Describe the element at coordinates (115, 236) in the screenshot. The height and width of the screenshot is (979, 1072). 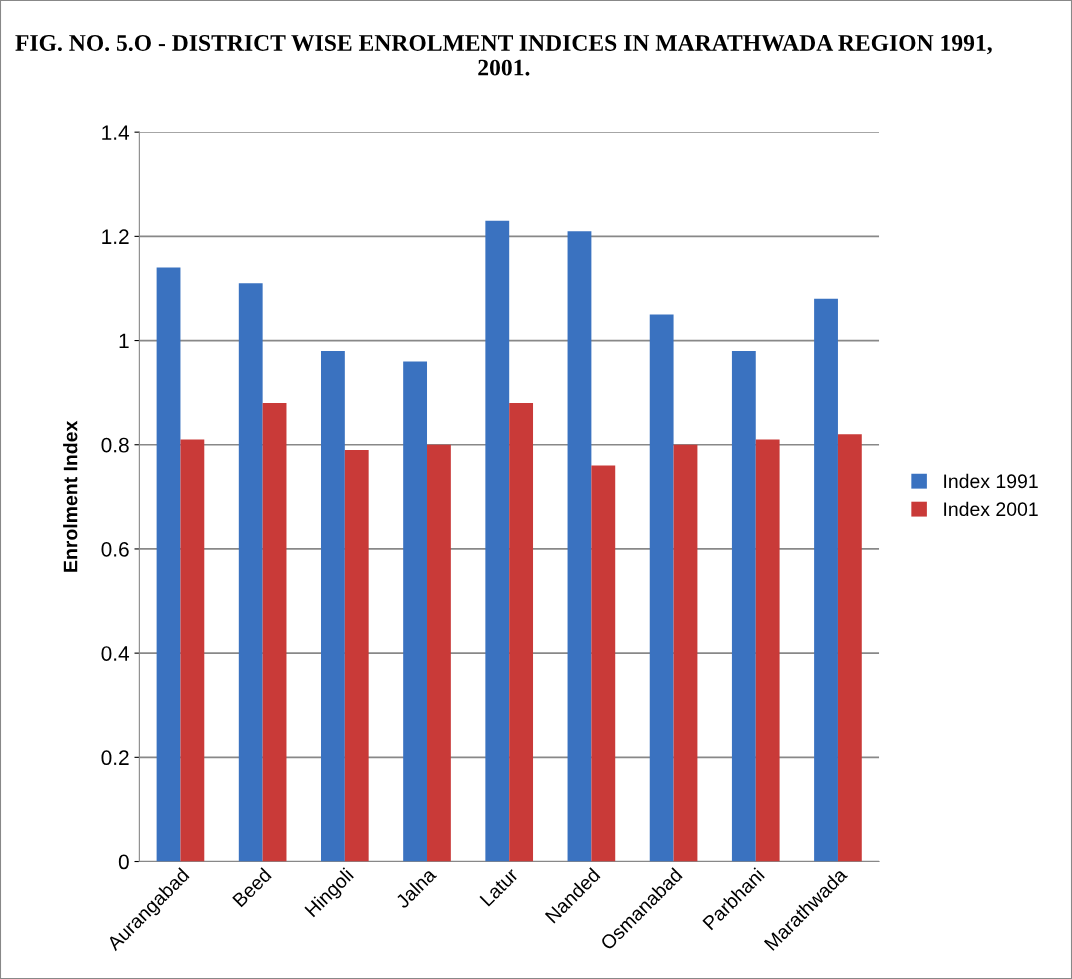
I see `y-tick-label: 1.2` at that location.